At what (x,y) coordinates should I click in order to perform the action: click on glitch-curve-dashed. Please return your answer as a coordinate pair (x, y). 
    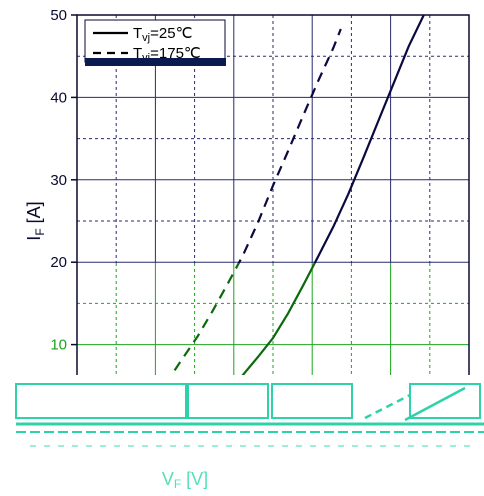
    Looking at the image, I should click on (387, 406).